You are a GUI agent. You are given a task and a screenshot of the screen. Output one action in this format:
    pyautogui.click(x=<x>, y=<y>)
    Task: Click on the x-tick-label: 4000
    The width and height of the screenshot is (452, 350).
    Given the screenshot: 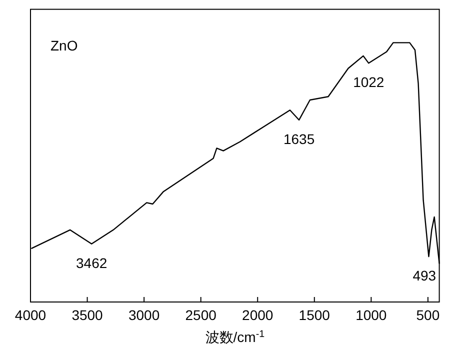 What is the action you would take?
    pyautogui.click(x=30, y=315)
    